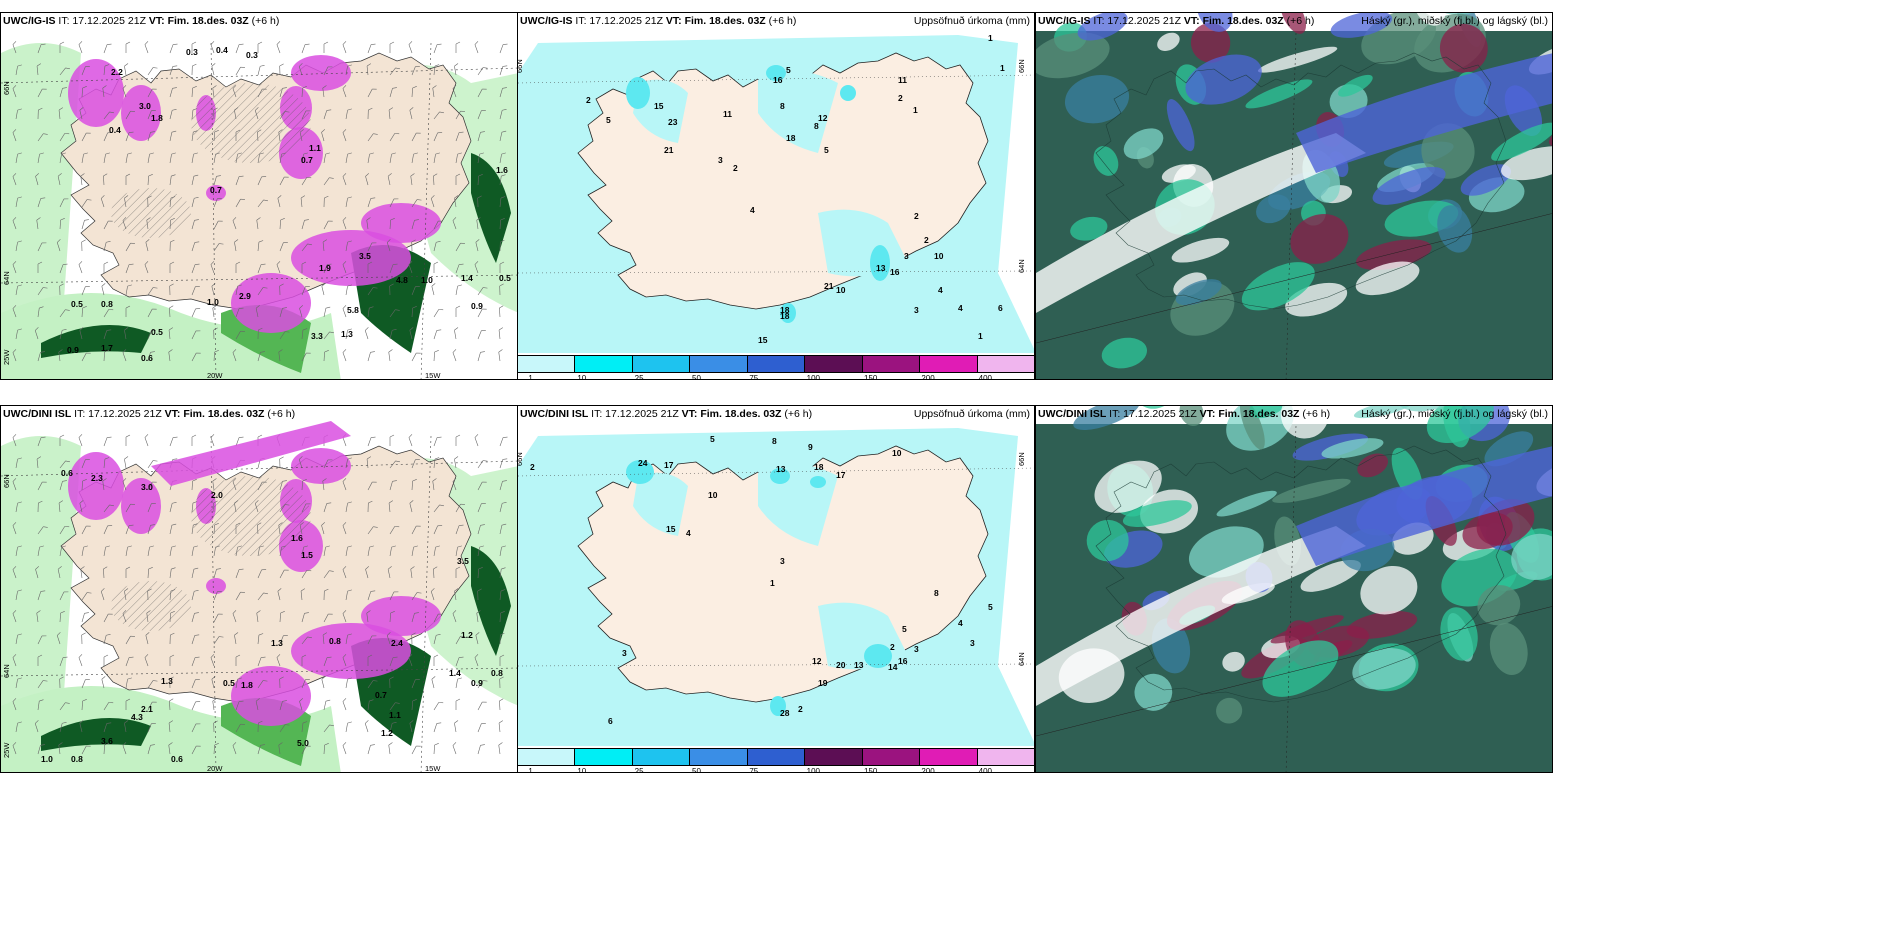 This screenshot has width=1900, height=950. I want to click on heavy-precip-area, so click(96, 734).